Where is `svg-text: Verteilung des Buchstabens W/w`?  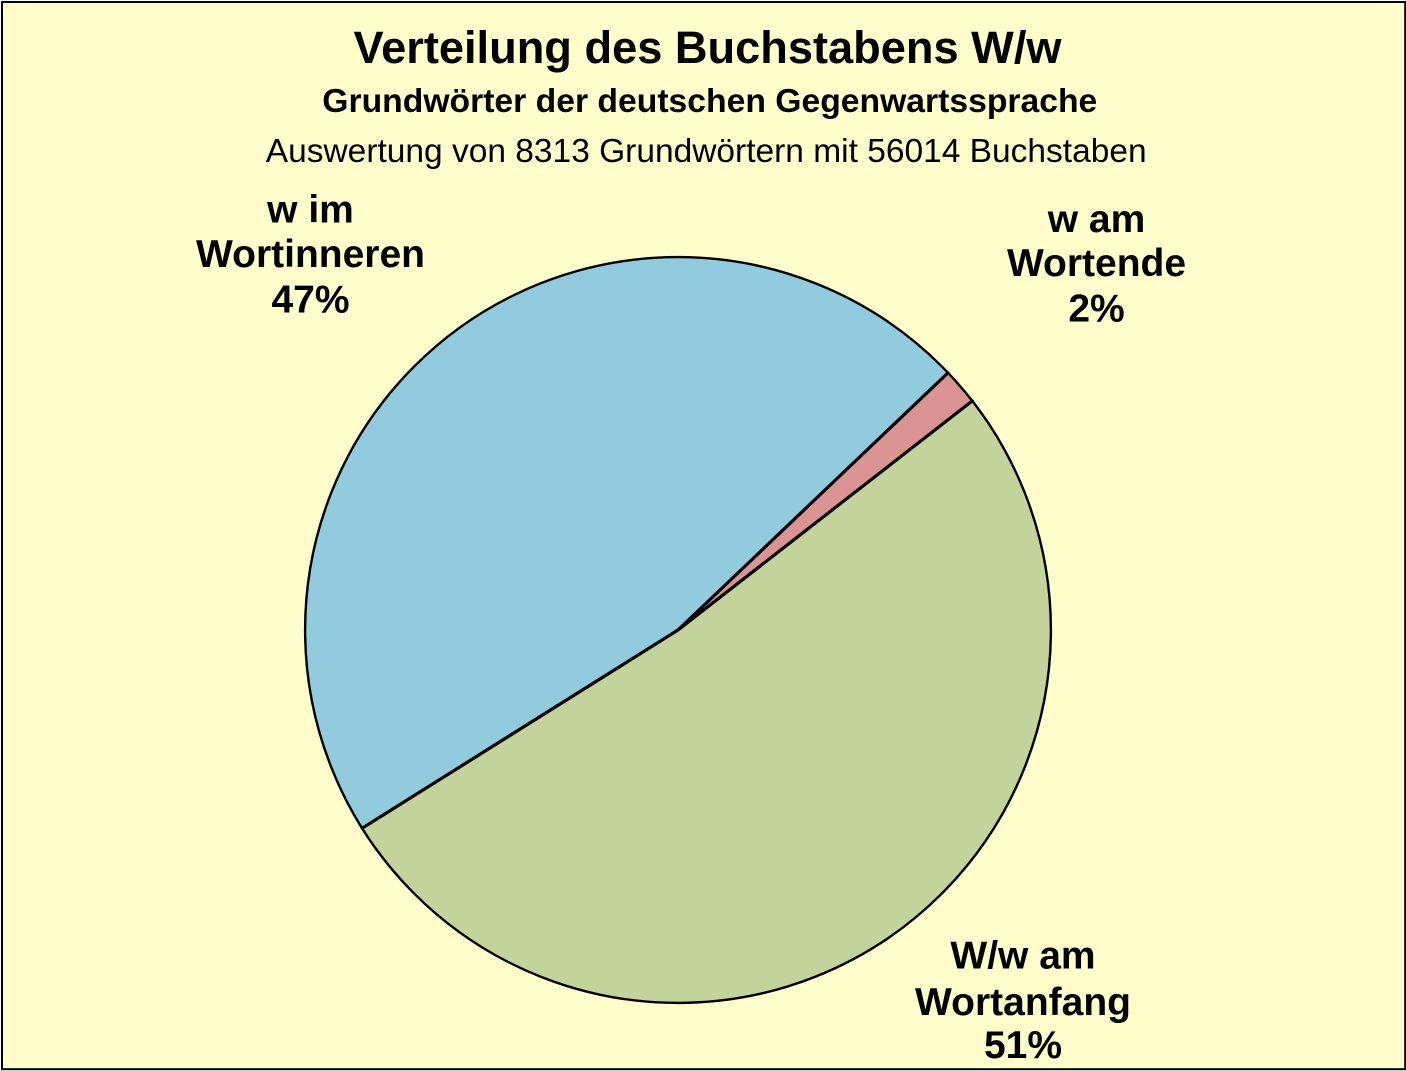 svg-text: Verteilung des Buchstabens W/w is located at coordinates (707, 47).